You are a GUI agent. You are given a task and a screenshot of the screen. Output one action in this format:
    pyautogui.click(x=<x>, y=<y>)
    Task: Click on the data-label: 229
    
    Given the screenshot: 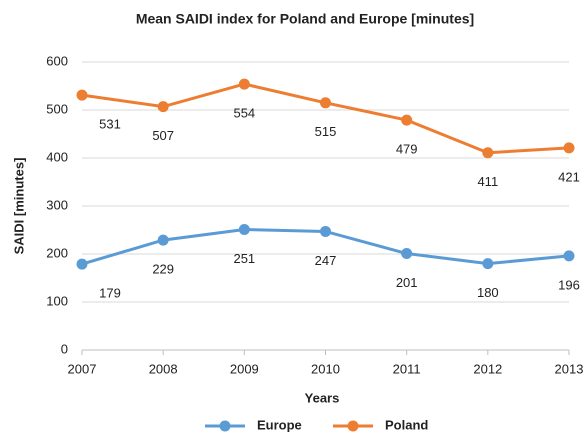 What is the action you would take?
    pyautogui.click(x=163, y=269)
    